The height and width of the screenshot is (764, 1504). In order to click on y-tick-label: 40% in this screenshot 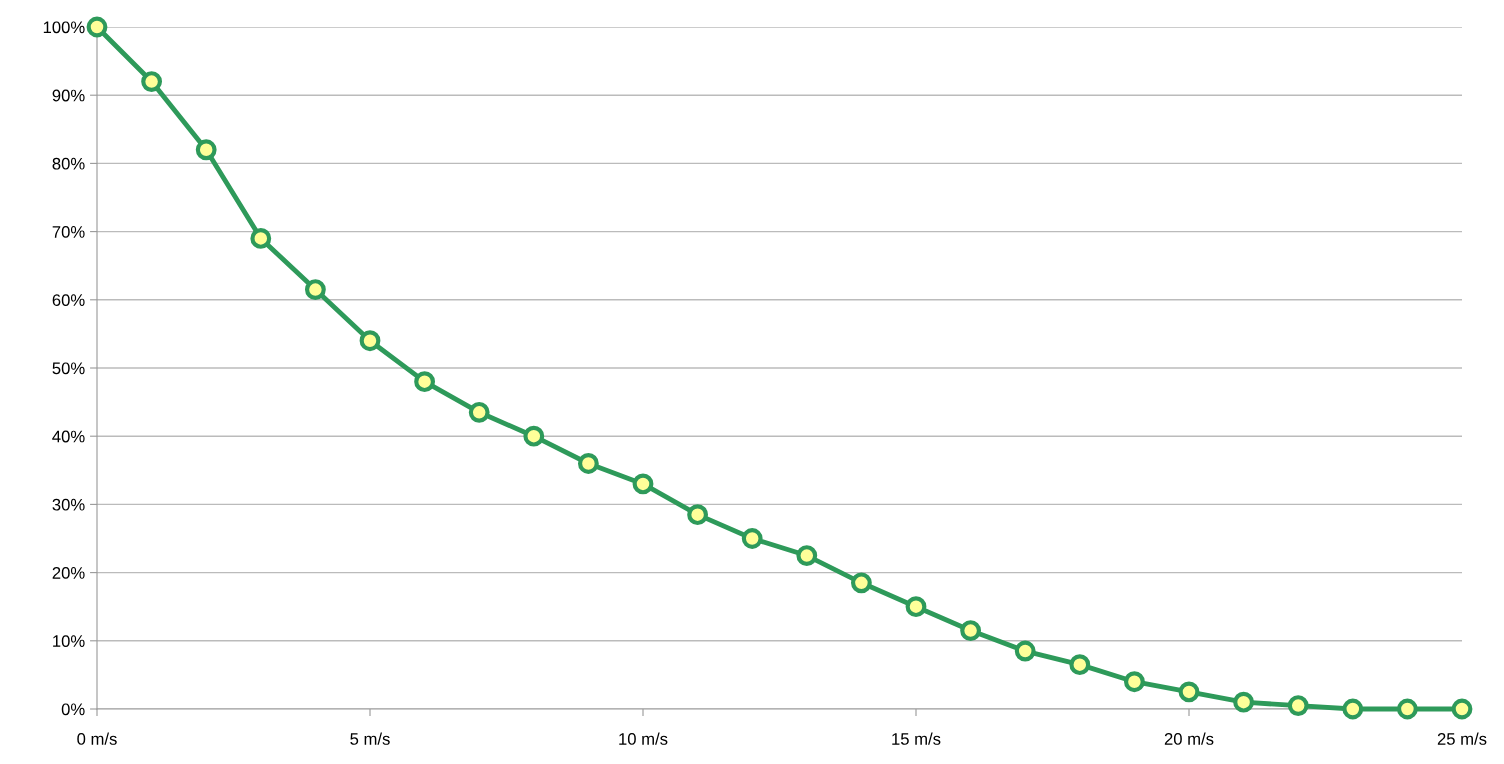, I will do `click(68, 436)`.